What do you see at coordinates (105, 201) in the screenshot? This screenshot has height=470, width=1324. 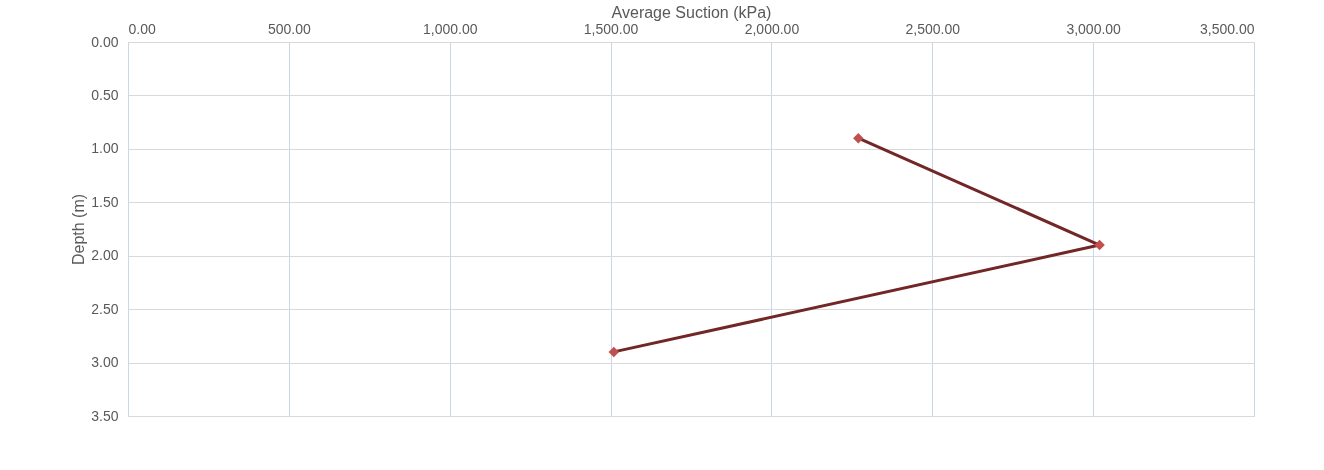 I see `y-tick-label: 1.50` at bounding box center [105, 201].